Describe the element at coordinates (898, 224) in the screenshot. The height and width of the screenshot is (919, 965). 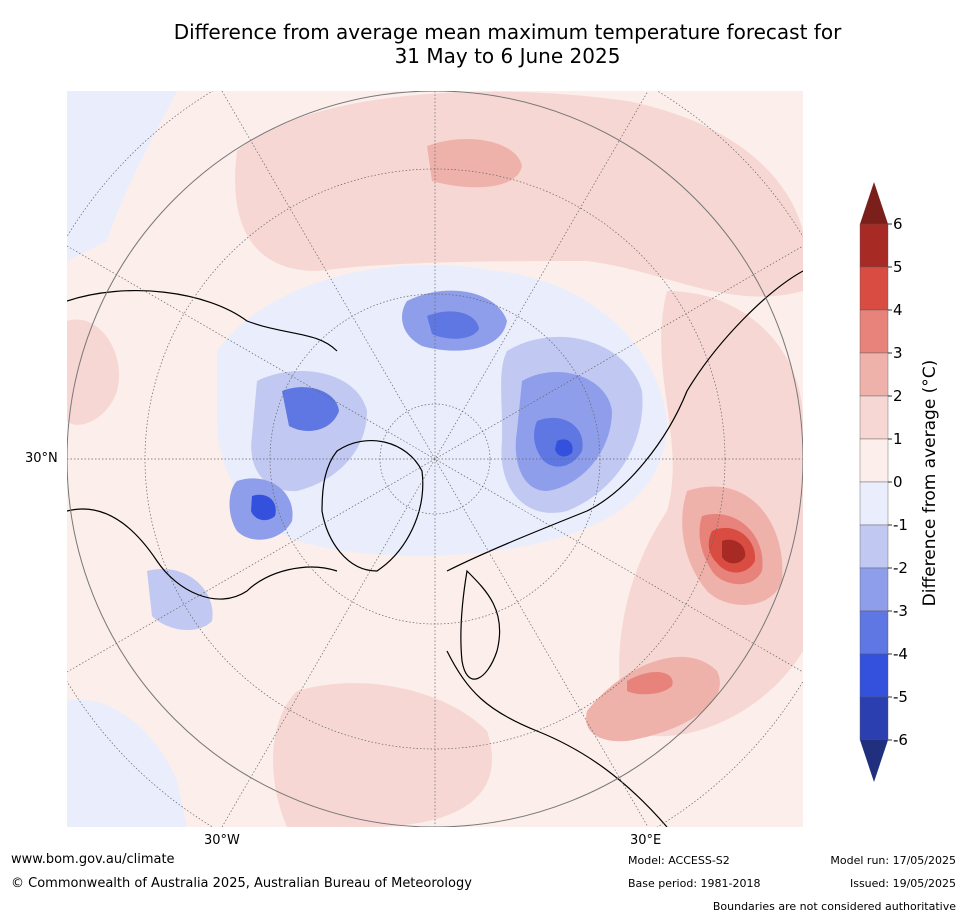
I see `colorbar-tick-label: 6` at that location.